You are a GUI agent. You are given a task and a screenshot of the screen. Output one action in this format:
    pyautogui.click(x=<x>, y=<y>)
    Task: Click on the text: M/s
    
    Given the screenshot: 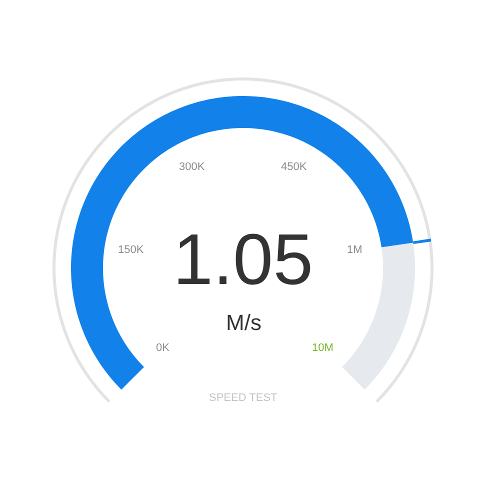 What is the action you would take?
    pyautogui.click(x=244, y=322)
    